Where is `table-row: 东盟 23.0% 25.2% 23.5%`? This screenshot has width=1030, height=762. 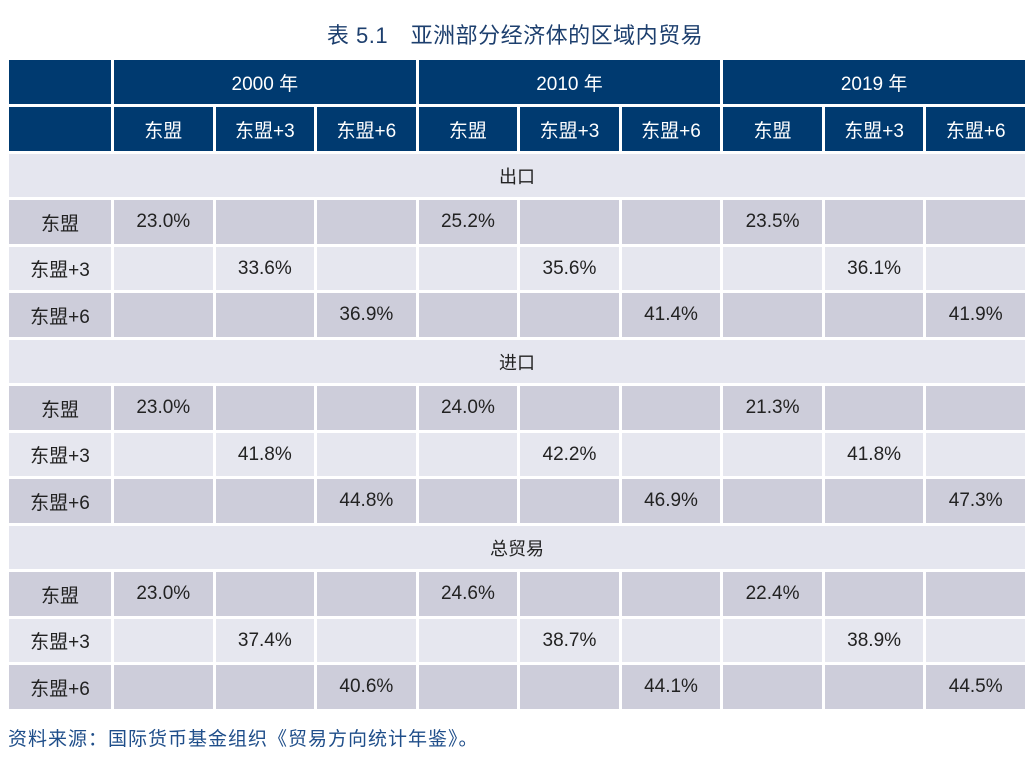 table-row: 东盟 23.0% 25.2% 23.5% is located at coordinates (517, 222).